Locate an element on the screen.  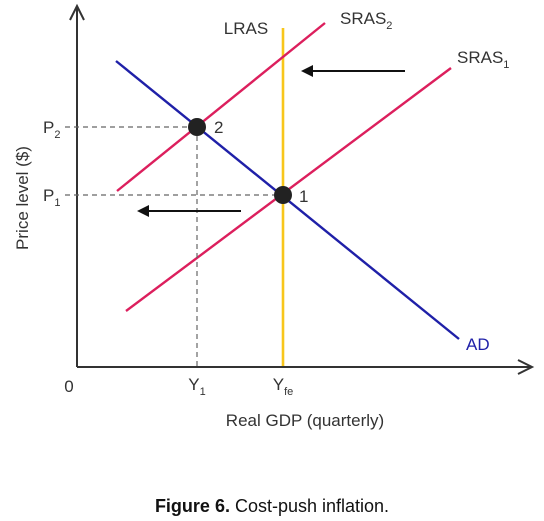
x-tick-y1-label: Y1 is located at coordinates (196, 386).